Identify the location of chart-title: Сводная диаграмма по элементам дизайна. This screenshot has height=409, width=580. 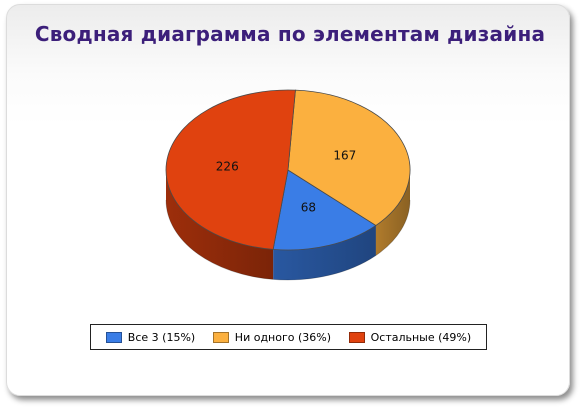
(290, 34).